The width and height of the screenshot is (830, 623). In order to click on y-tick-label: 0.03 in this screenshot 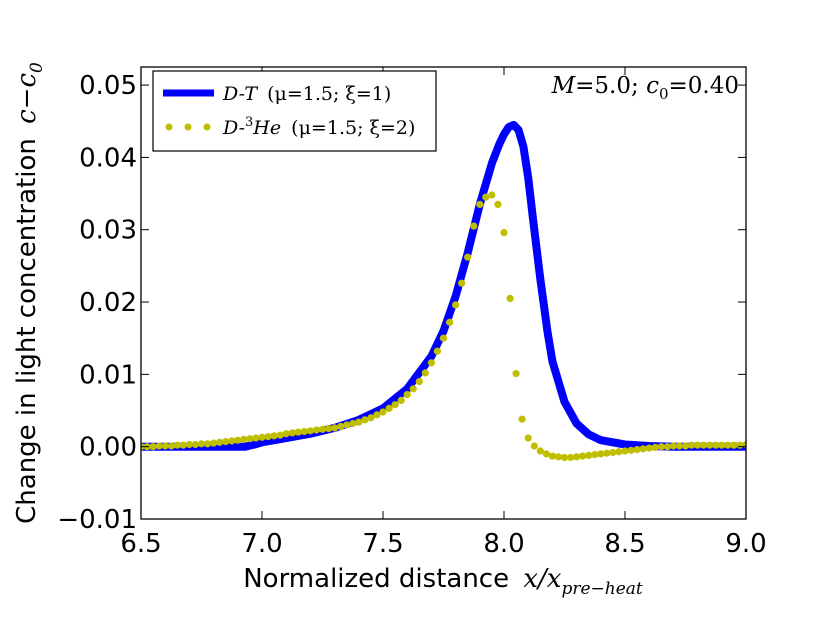, I will do `click(108, 231)`.